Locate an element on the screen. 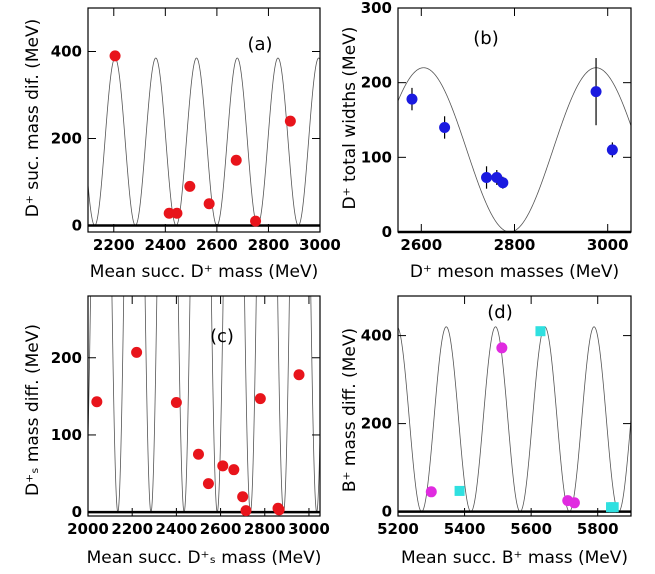  panel-tag: (d) is located at coordinates (499, 312).